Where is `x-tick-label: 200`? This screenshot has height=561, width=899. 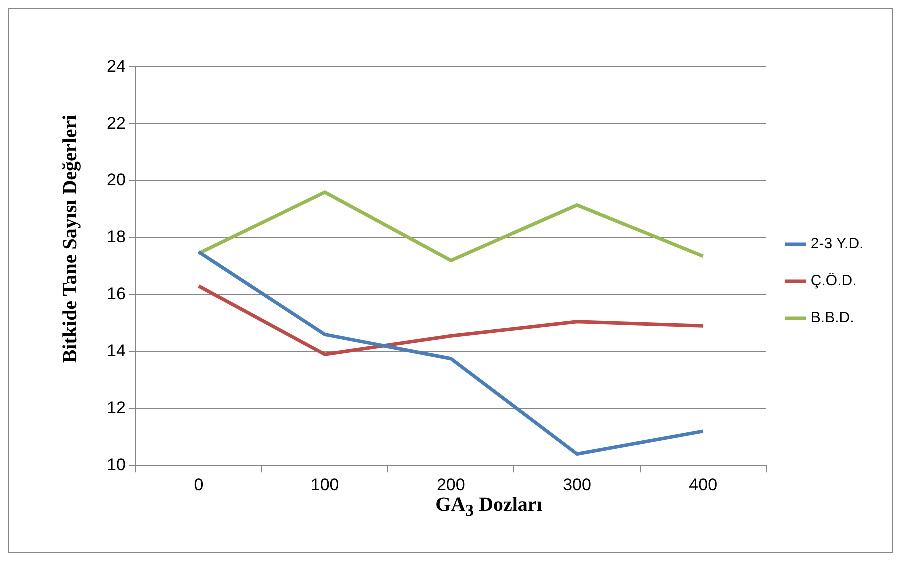
x-tick-label: 200 is located at coordinates (451, 484).